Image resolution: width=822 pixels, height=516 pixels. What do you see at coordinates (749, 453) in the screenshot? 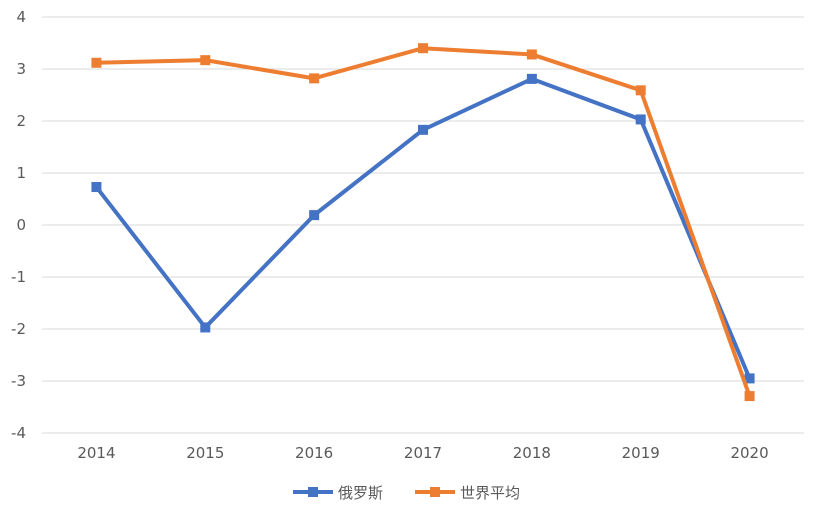
I see `x-tick-label: 2020` at bounding box center [749, 453].